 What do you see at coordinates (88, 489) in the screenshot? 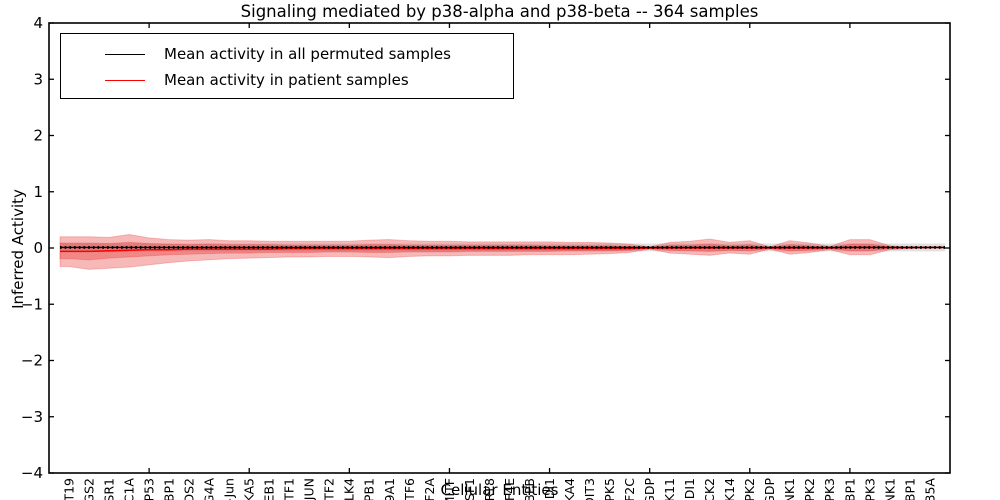
I see `x-category-label: PTGS2` at bounding box center [88, 489].